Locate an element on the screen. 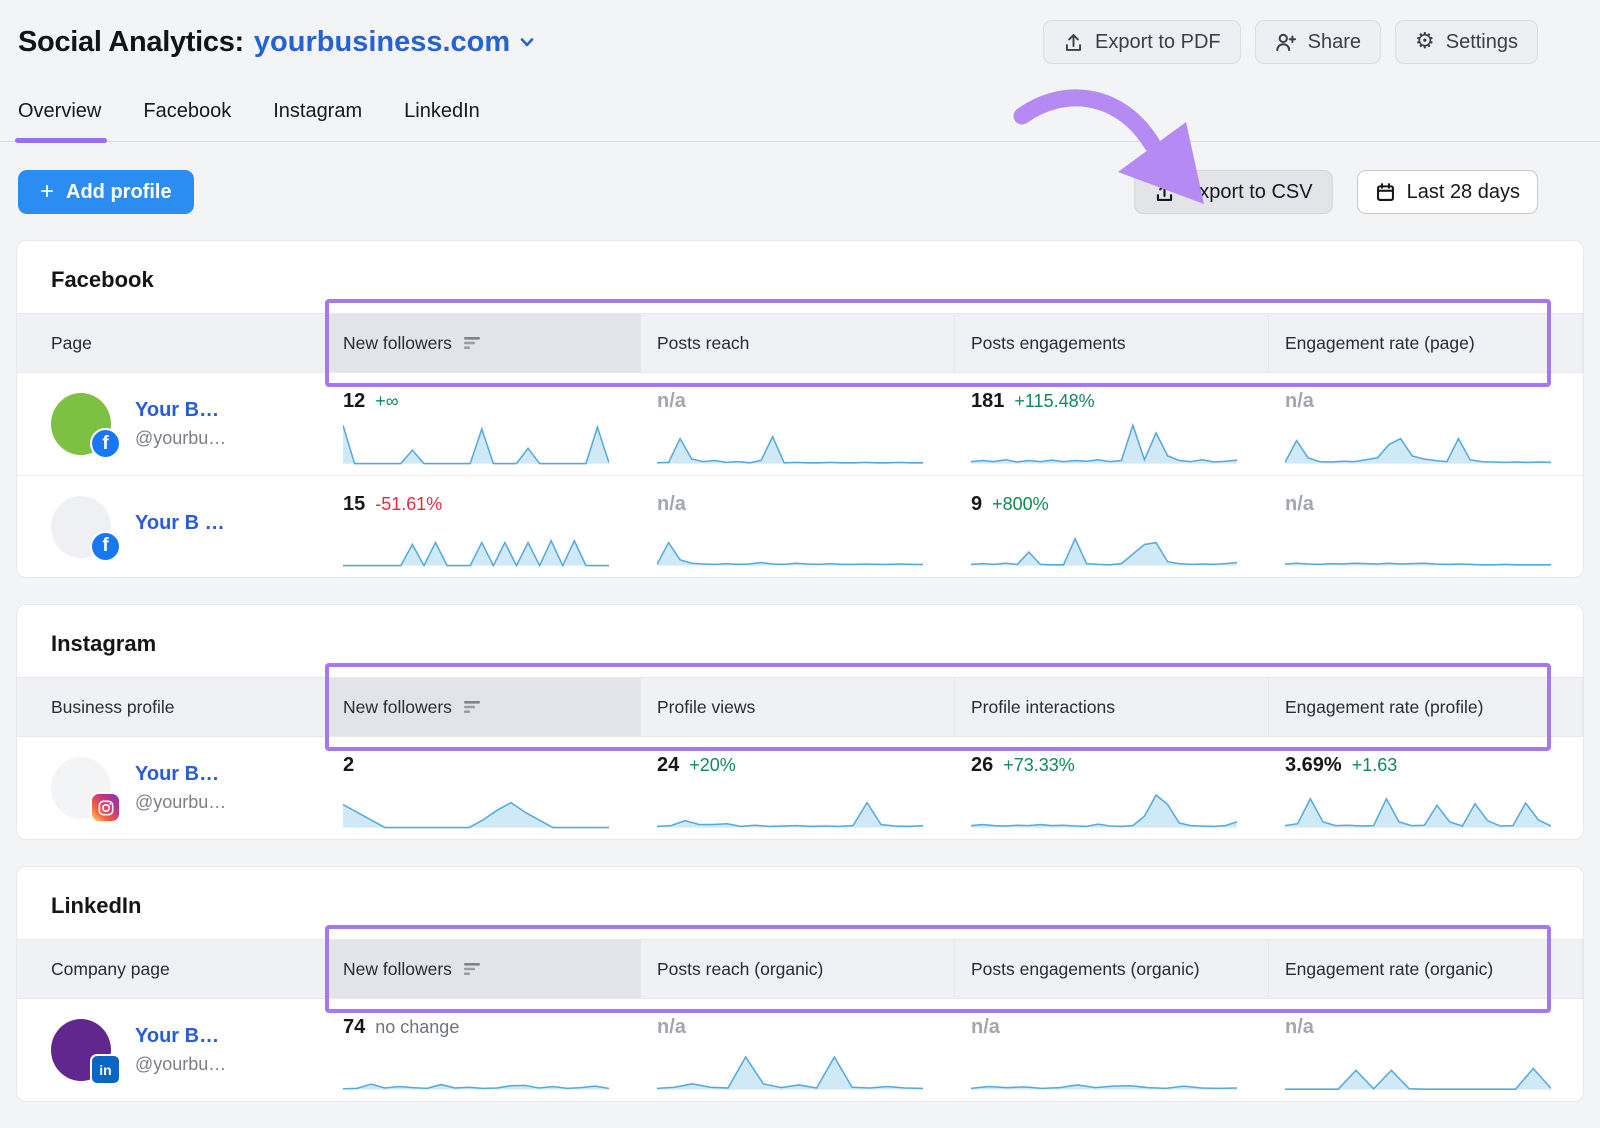 This screenshot has height=1128, width=1600. metric-value: 26 is located at coordinates (982, 765).